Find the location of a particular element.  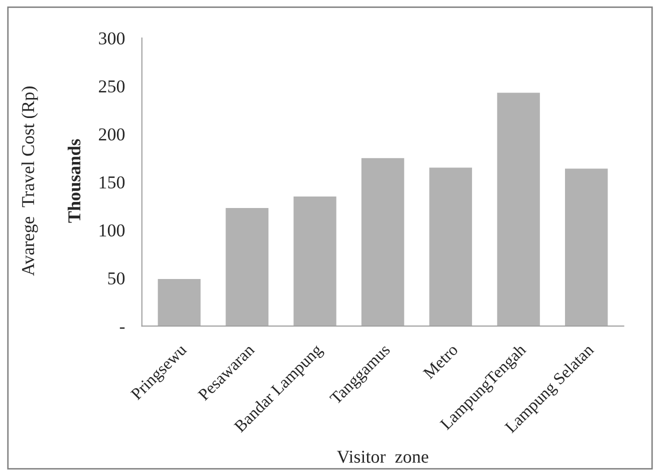

y-tick-label: 150 is located at coordinates (112, 182).